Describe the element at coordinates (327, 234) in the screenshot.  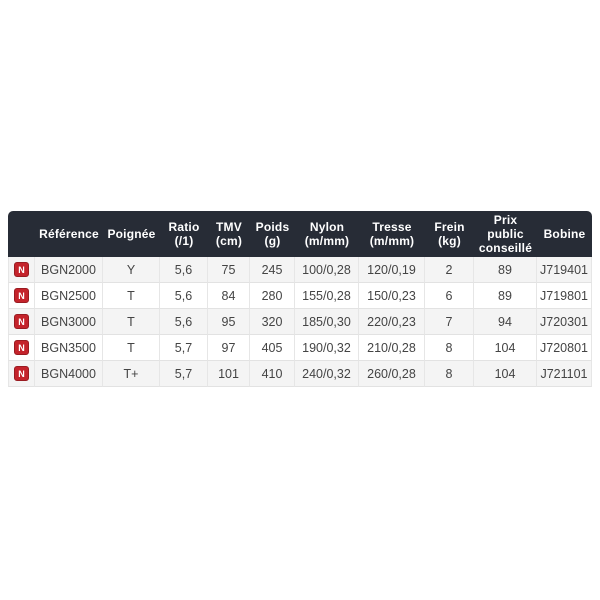
I see `column-header-nylon: Nylon (m/mm)` at that location.